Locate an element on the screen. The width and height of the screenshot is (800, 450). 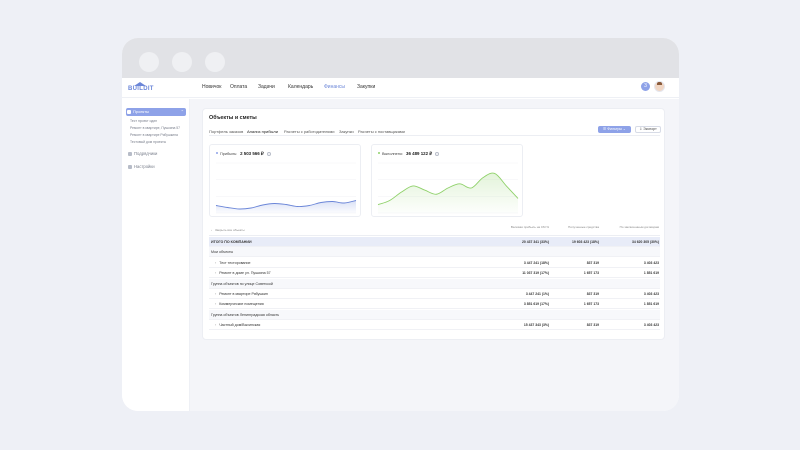
row-name-text: Частный дом/Выхинская is located at coordinates (240, 325).